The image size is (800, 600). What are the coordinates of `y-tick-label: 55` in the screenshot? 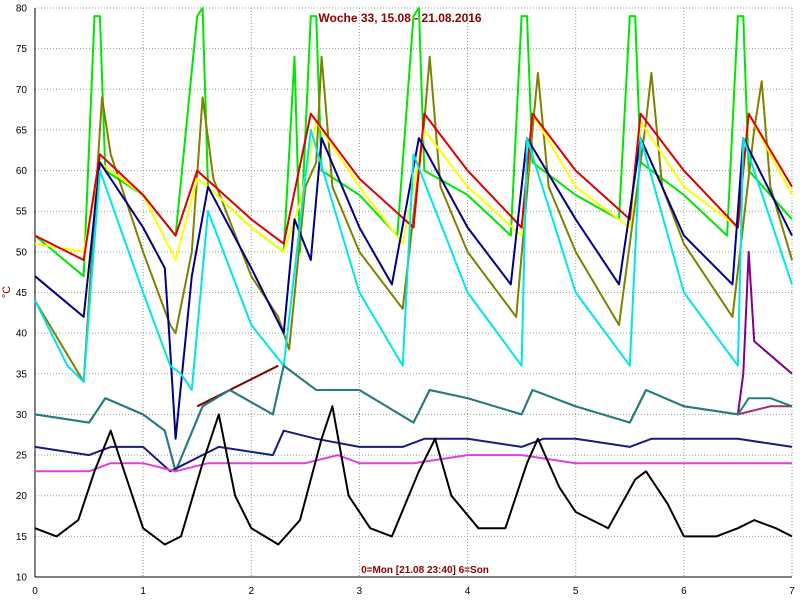 It's located at (22, 212).